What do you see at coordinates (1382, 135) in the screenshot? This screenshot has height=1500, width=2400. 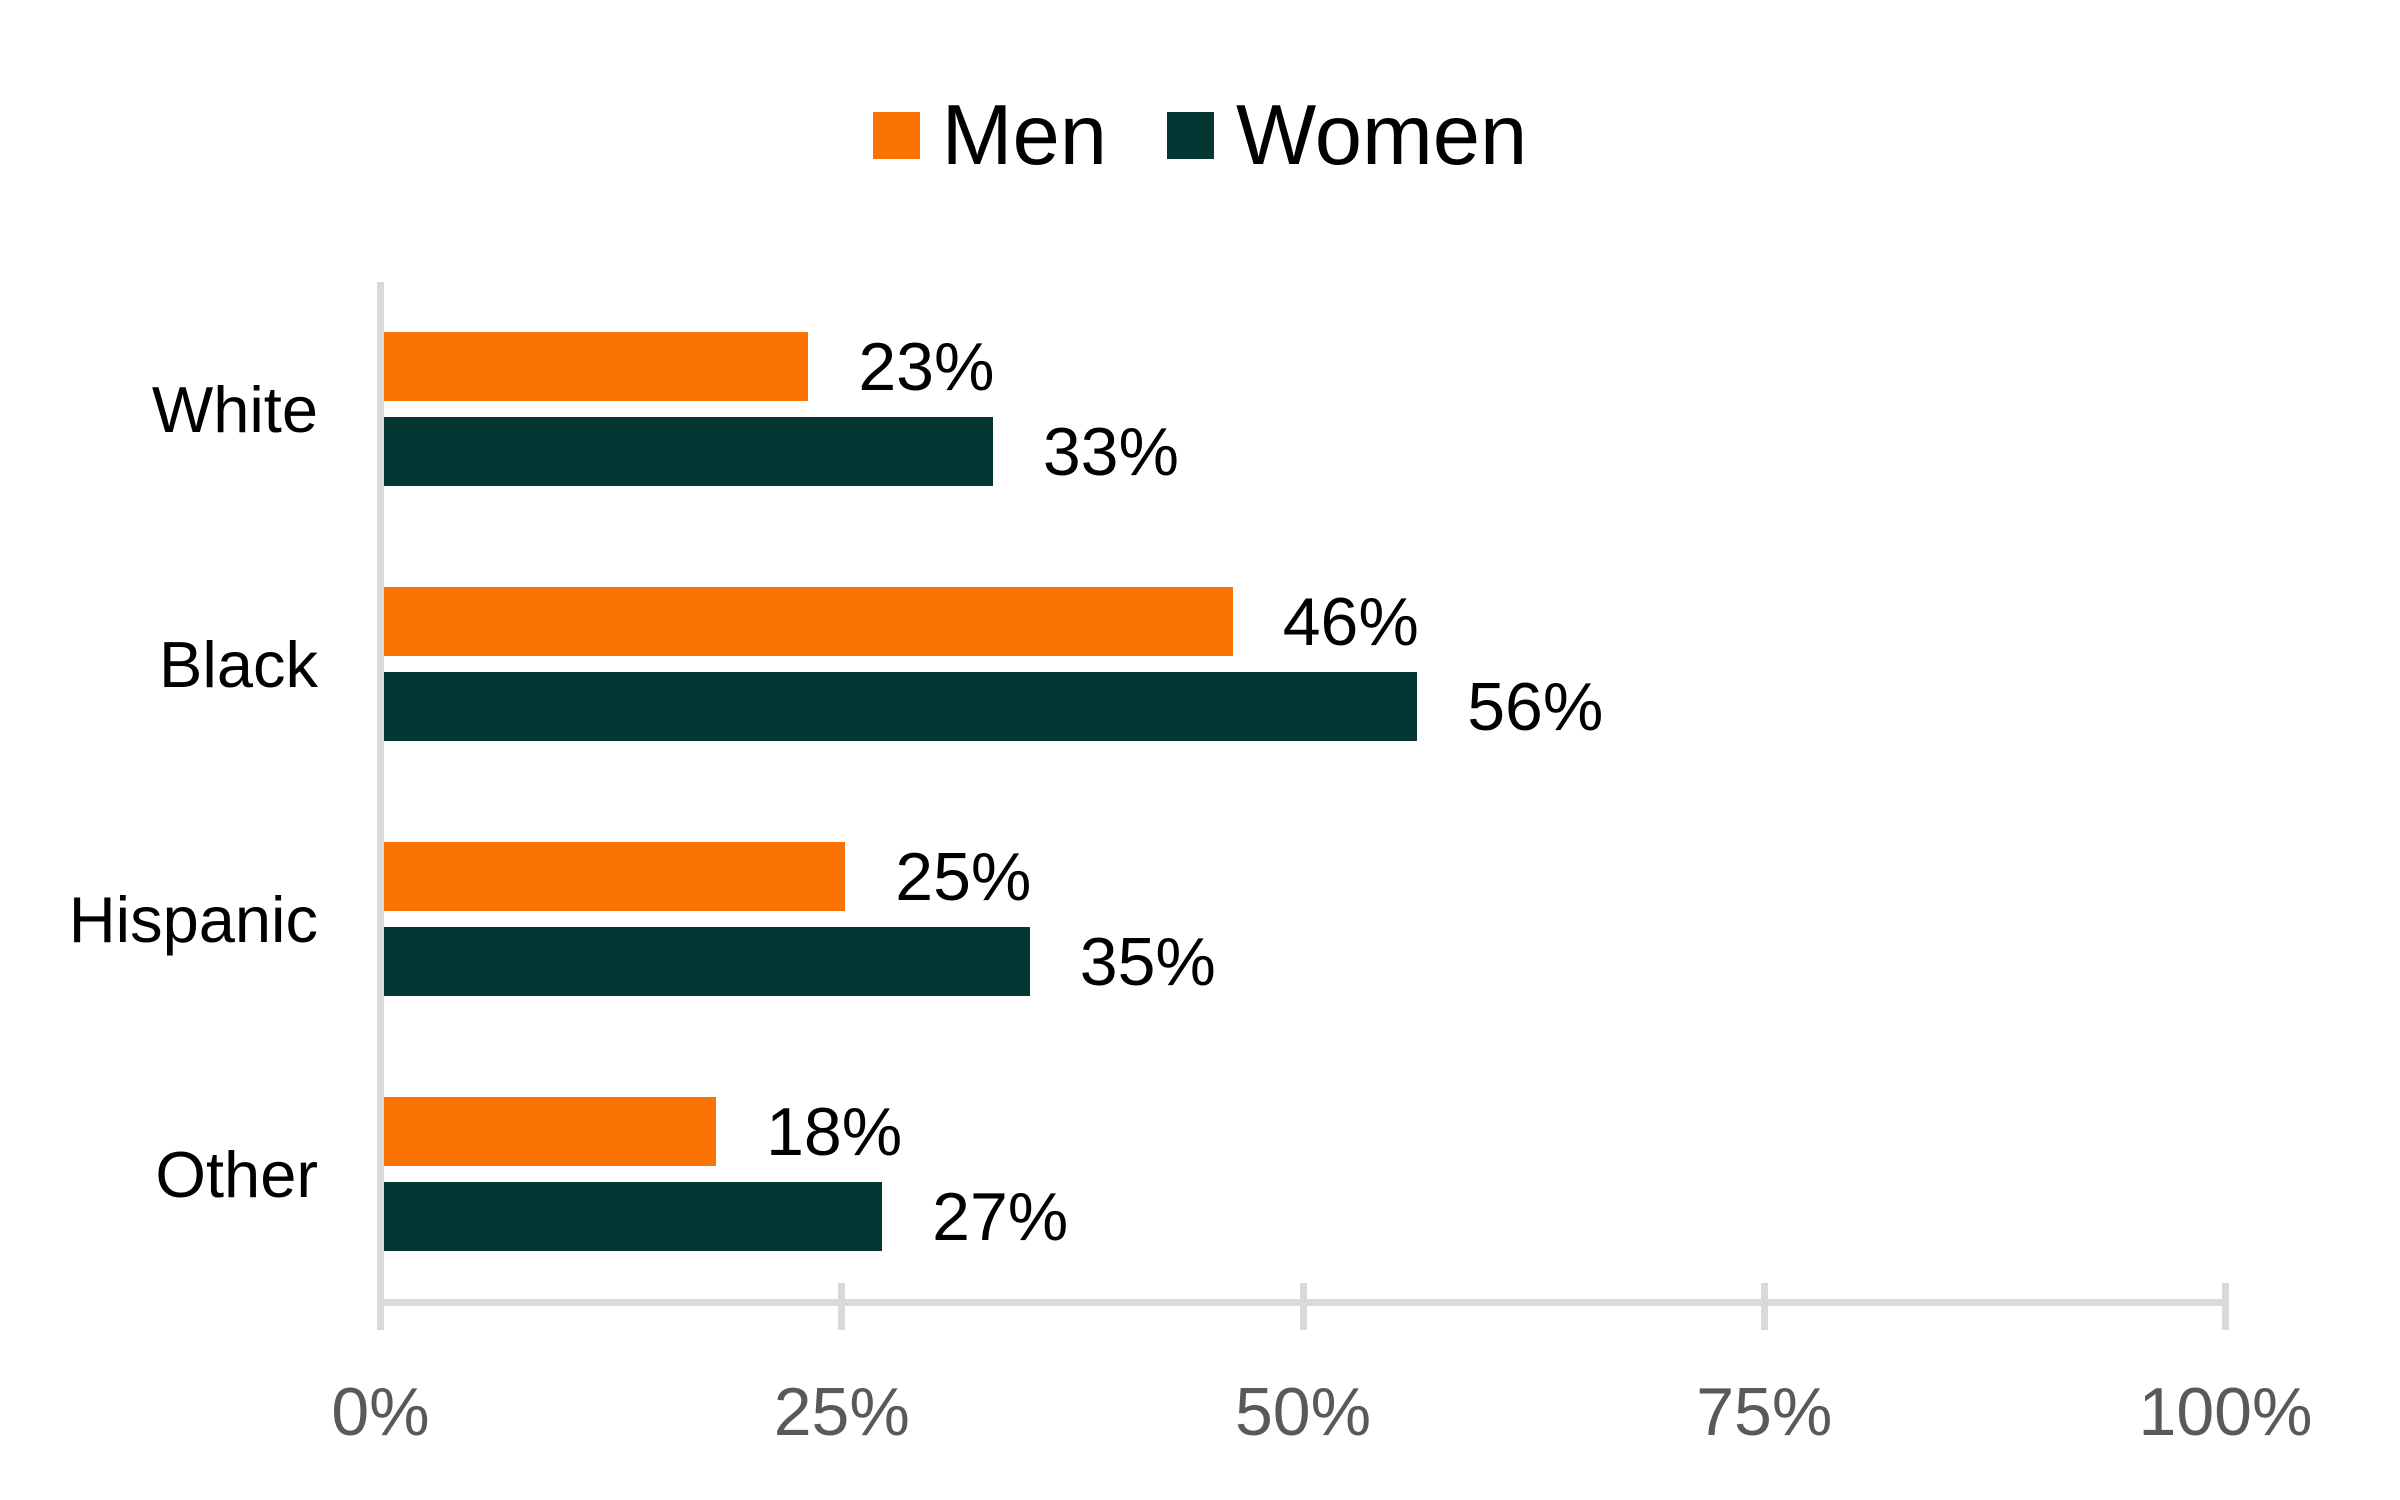 I see `legend-label-women: Women` at bounding box center [1382, 135].